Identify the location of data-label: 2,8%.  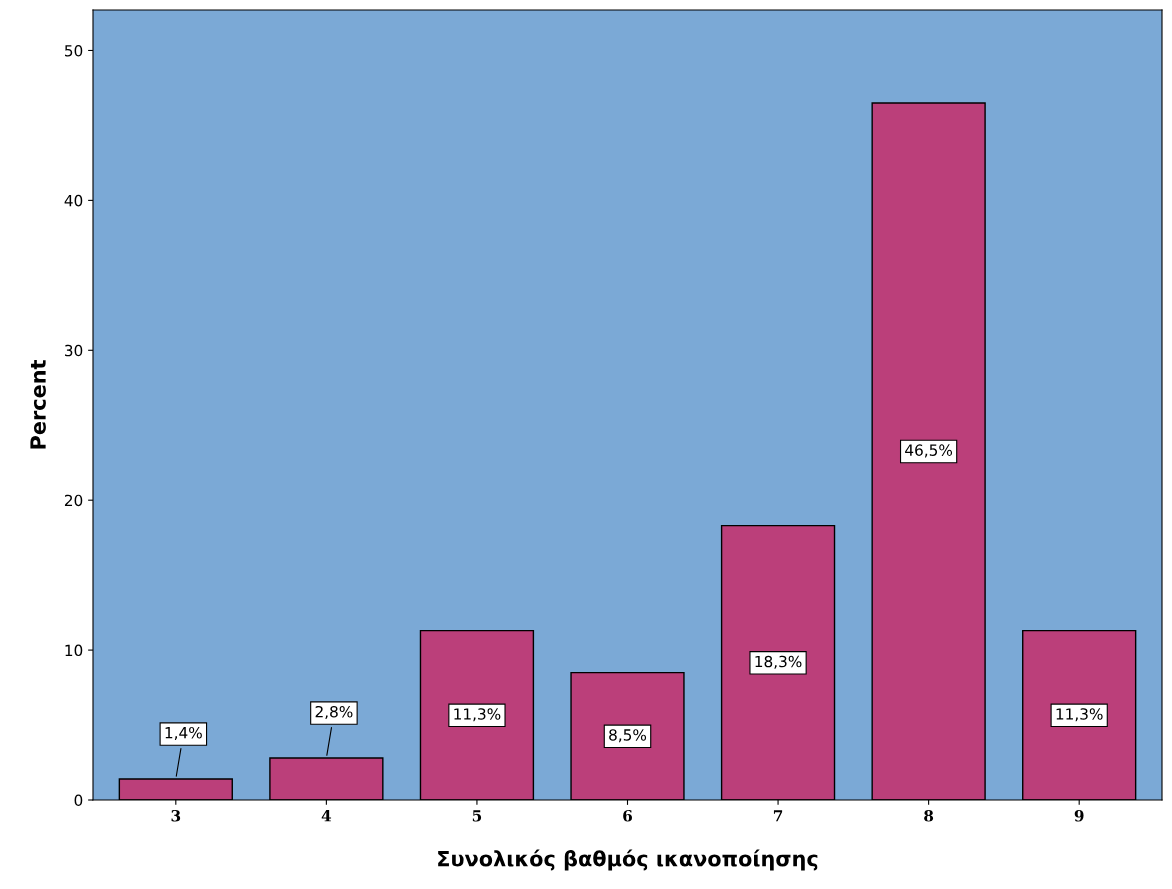
(334, 712).